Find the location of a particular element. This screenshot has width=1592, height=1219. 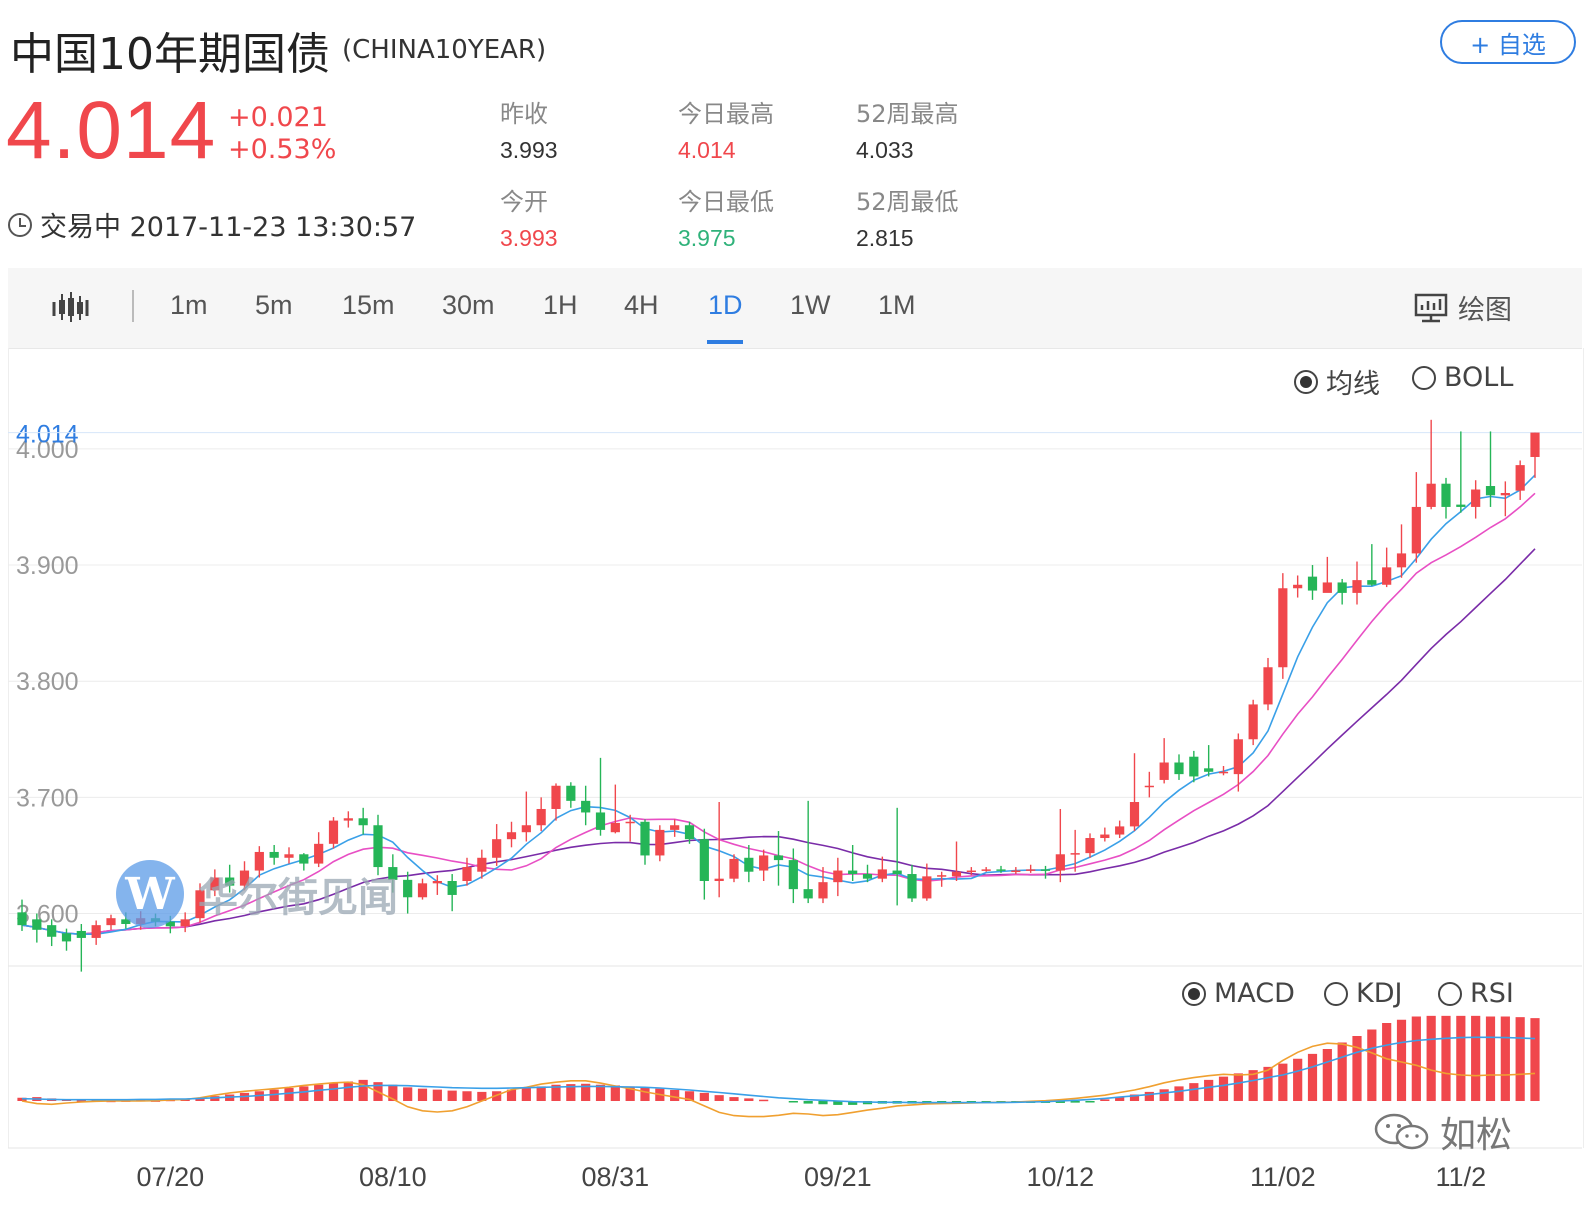

radio-label: MACD is located at coordinates (1254, 993).